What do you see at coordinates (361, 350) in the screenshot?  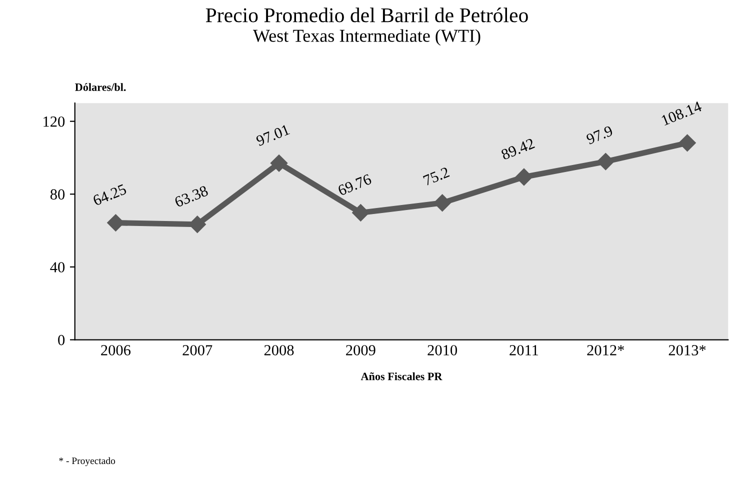 I see `x-tick-label: 2009` at bounding box center [361, 350].